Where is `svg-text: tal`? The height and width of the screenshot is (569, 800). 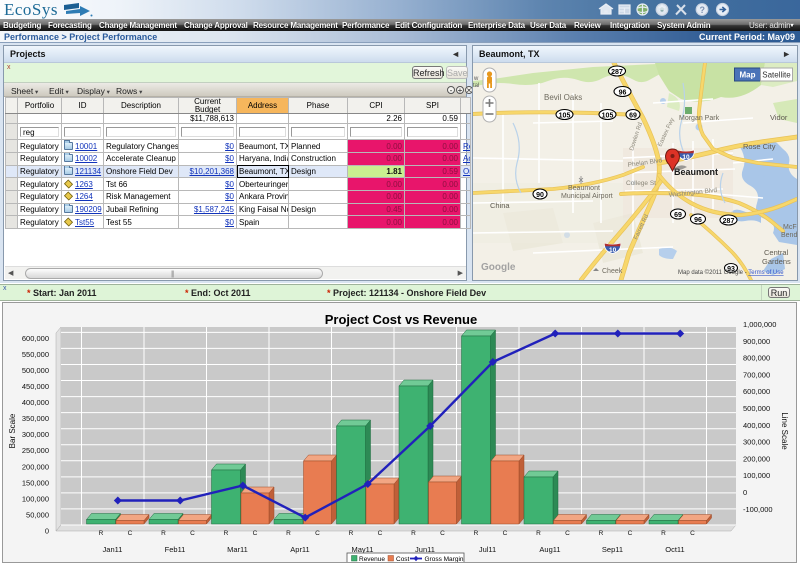 svg-text: tal is located at coordinates (476, 86).